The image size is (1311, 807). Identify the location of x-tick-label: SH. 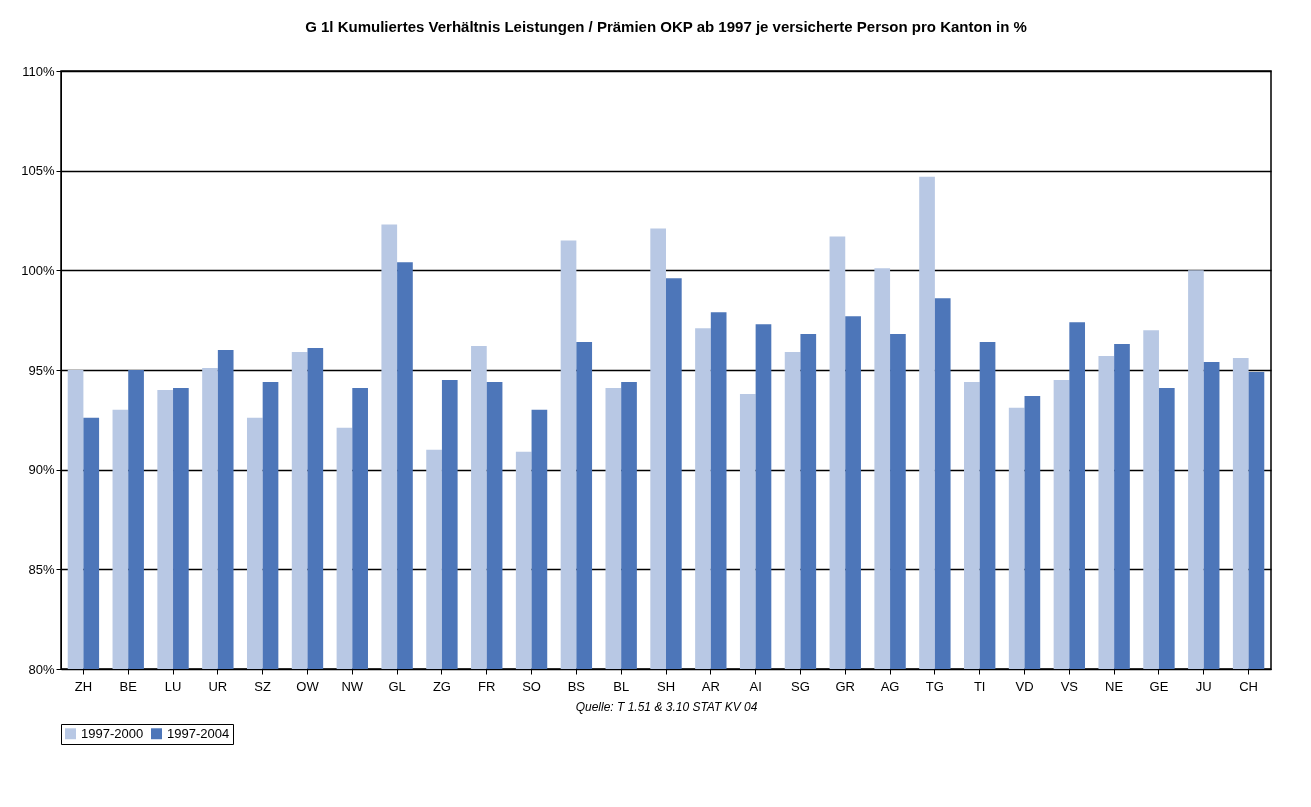
(666, 686).